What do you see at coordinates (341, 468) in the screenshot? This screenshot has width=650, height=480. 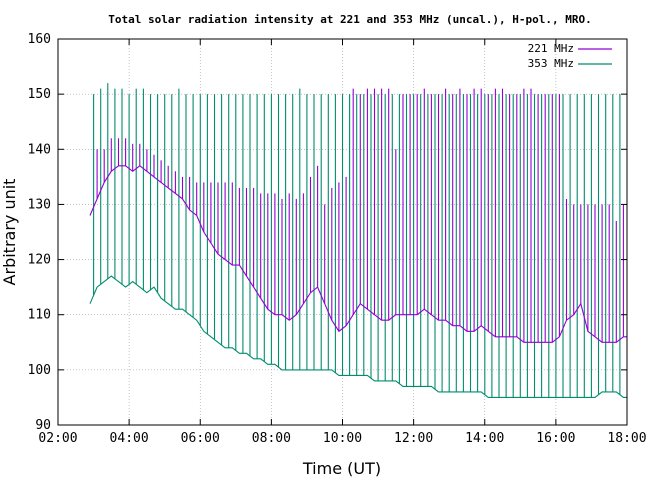 I see `x-axis-label: Time (UT)` at bounding box center [341, 468].